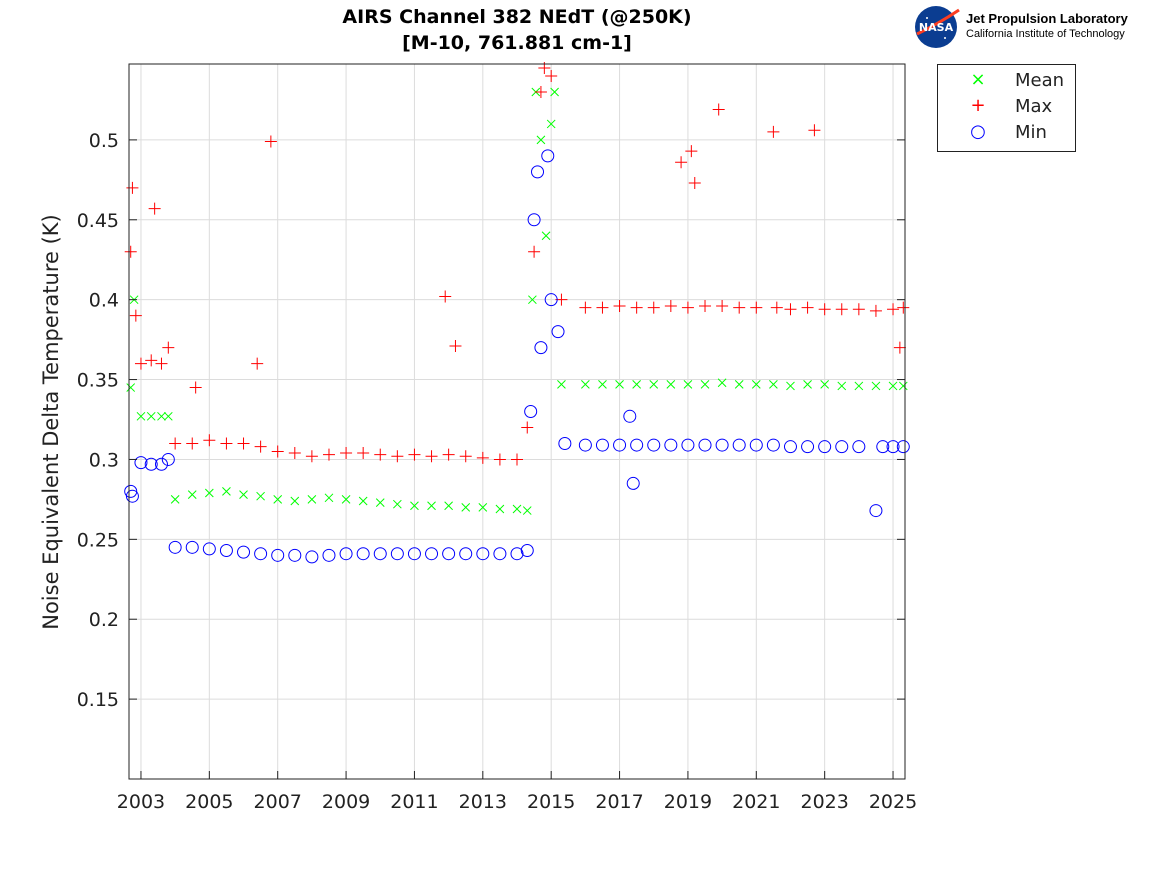  What do you see at coordinates (1034, 106) in the screenshot?
I see `legend-label: Max` at bounding box center [1034, 106].